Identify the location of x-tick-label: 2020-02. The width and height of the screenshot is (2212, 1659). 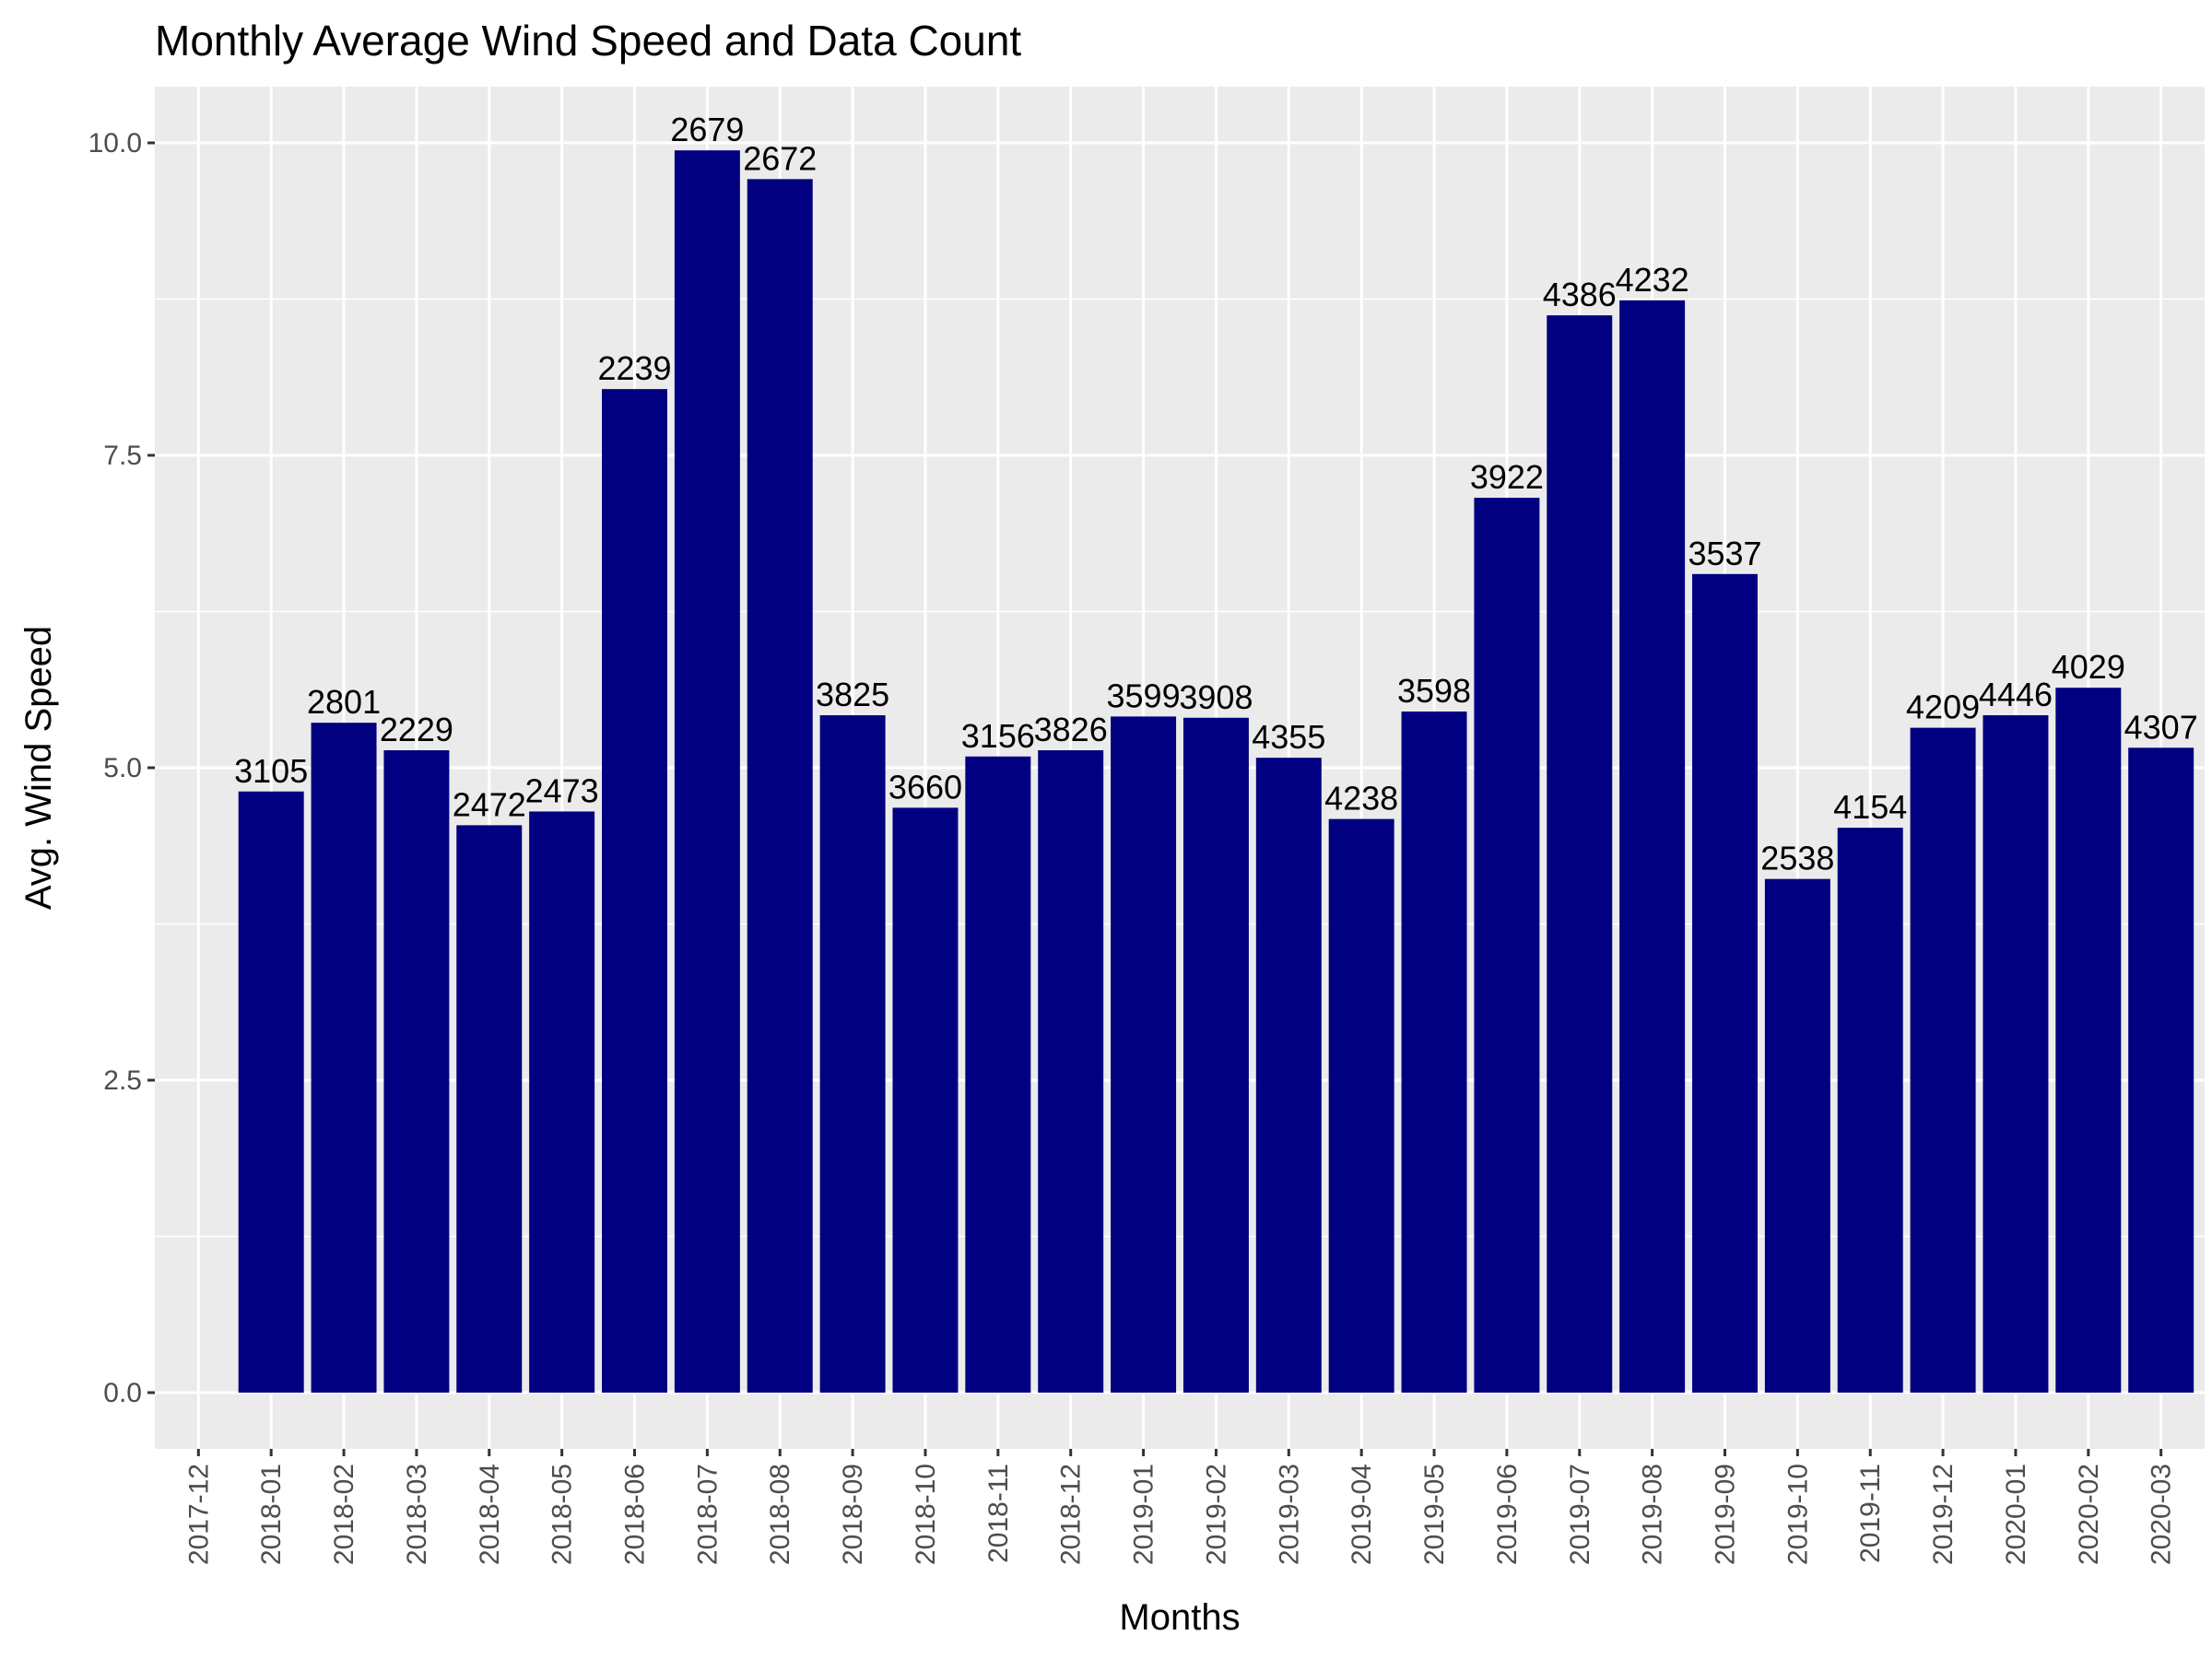
(2089, 1514).